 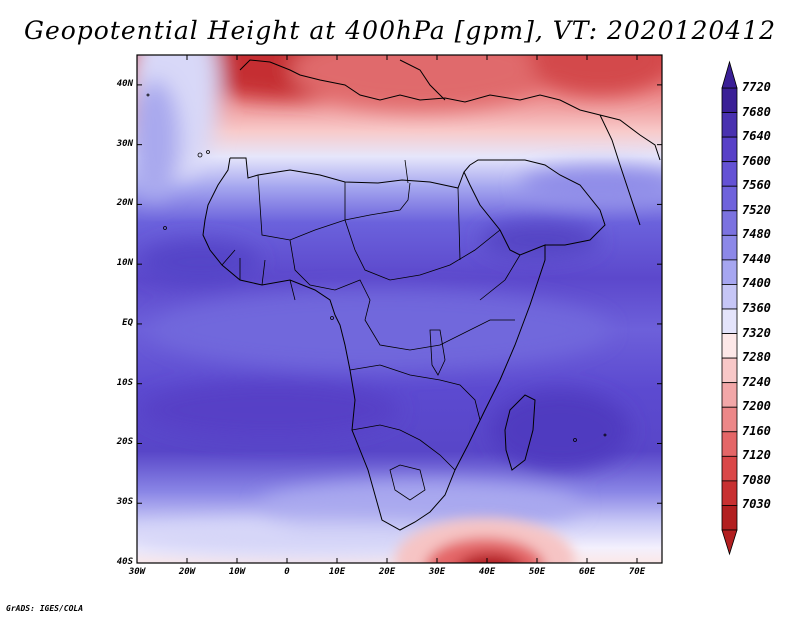 I want to click on colorbar-arrow-top, so click(x=729, y=74).